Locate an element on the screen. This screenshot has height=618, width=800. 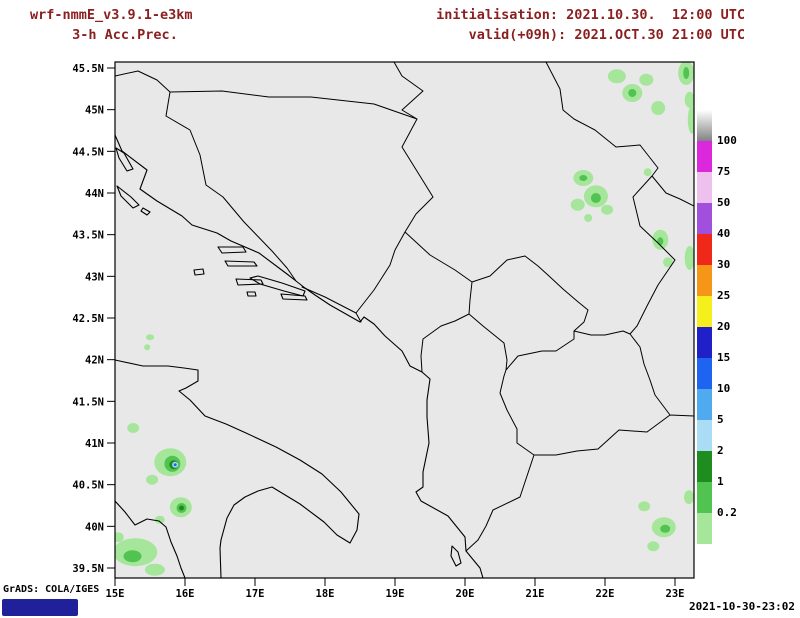
init-time-label: initialisation: 2021.10.30. 12:00 UTC is located at coordinates (590, 15).